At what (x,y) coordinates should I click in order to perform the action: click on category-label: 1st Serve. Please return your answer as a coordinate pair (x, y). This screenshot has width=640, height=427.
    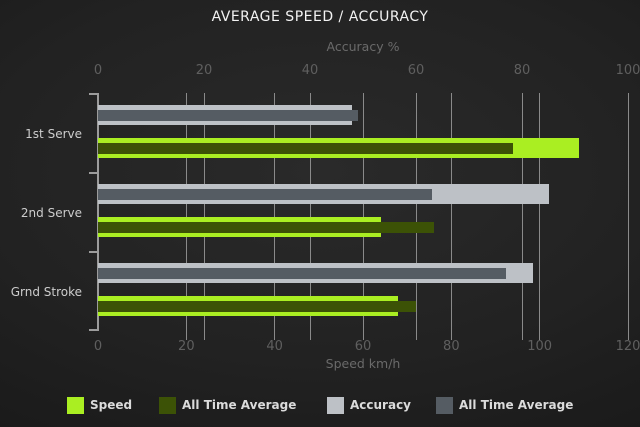
    Looking at the image, I should click on (53, 134).